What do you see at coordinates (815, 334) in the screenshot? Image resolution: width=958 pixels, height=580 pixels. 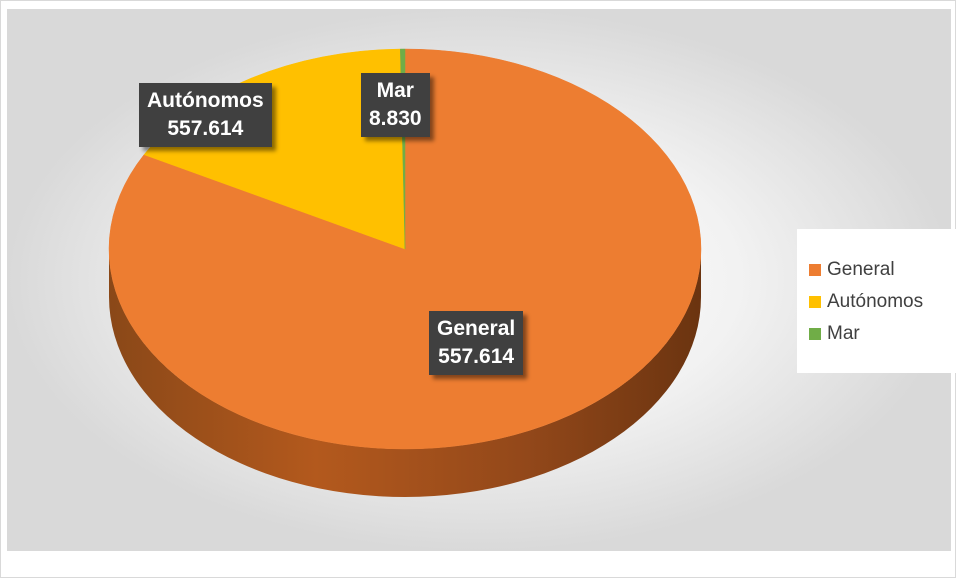 I see `legend-swatch-mar` at bounding box center [815, 334].